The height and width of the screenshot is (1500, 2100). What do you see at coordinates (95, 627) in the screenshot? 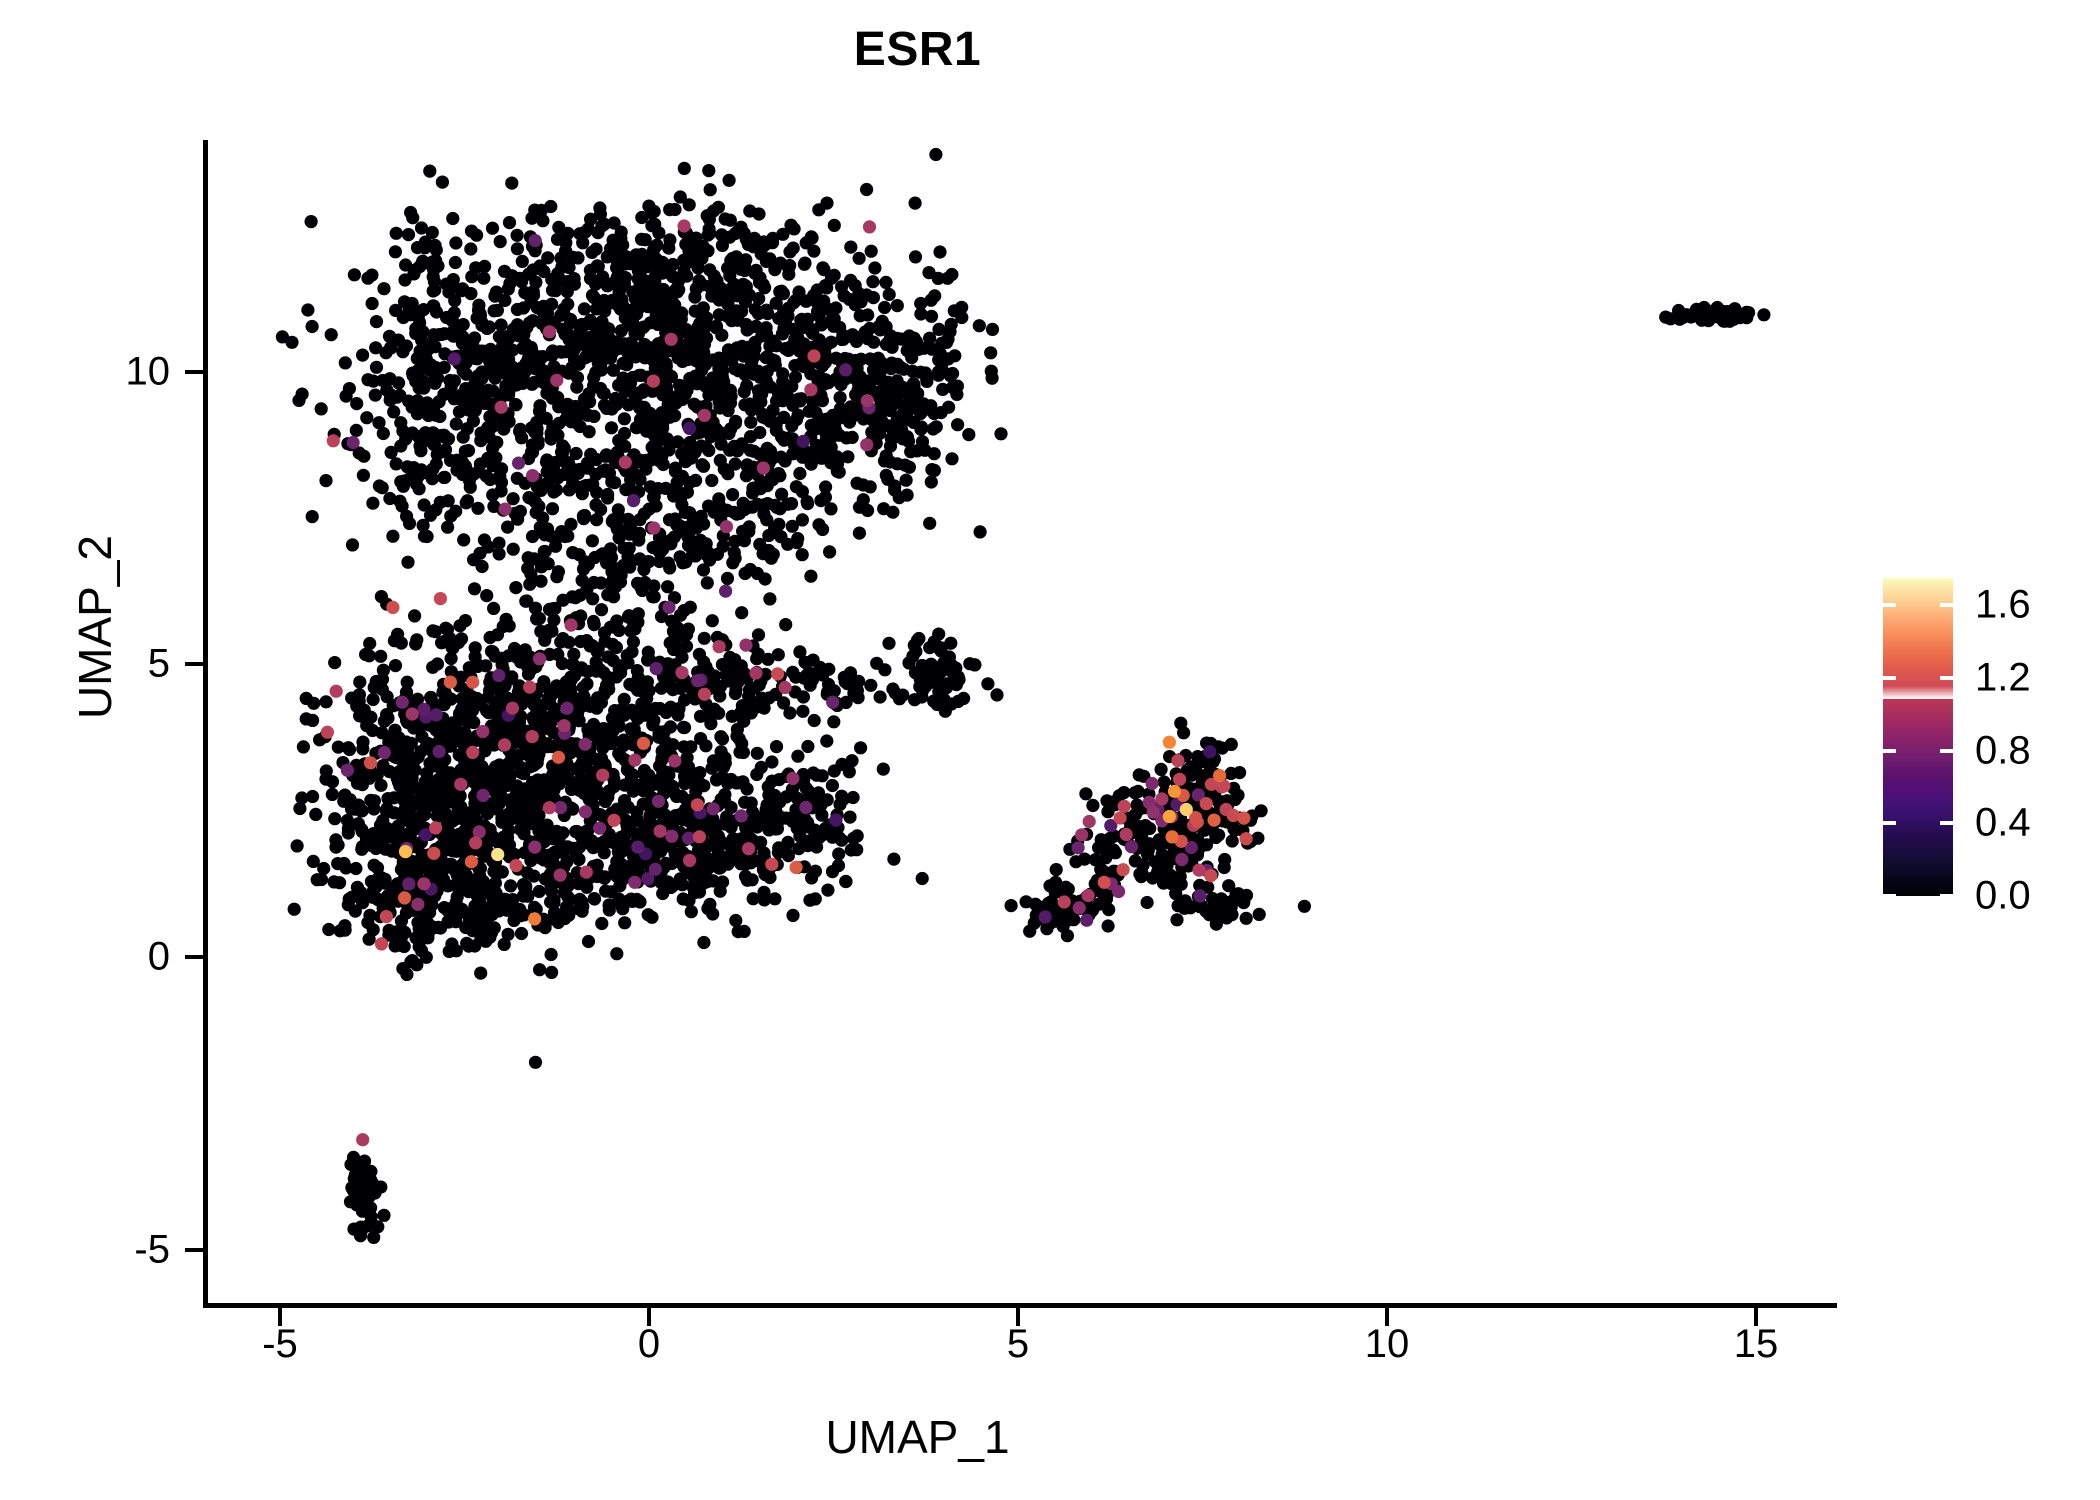
I see `y-axis-label: UMAP_2` at bounding box center [95, 627].